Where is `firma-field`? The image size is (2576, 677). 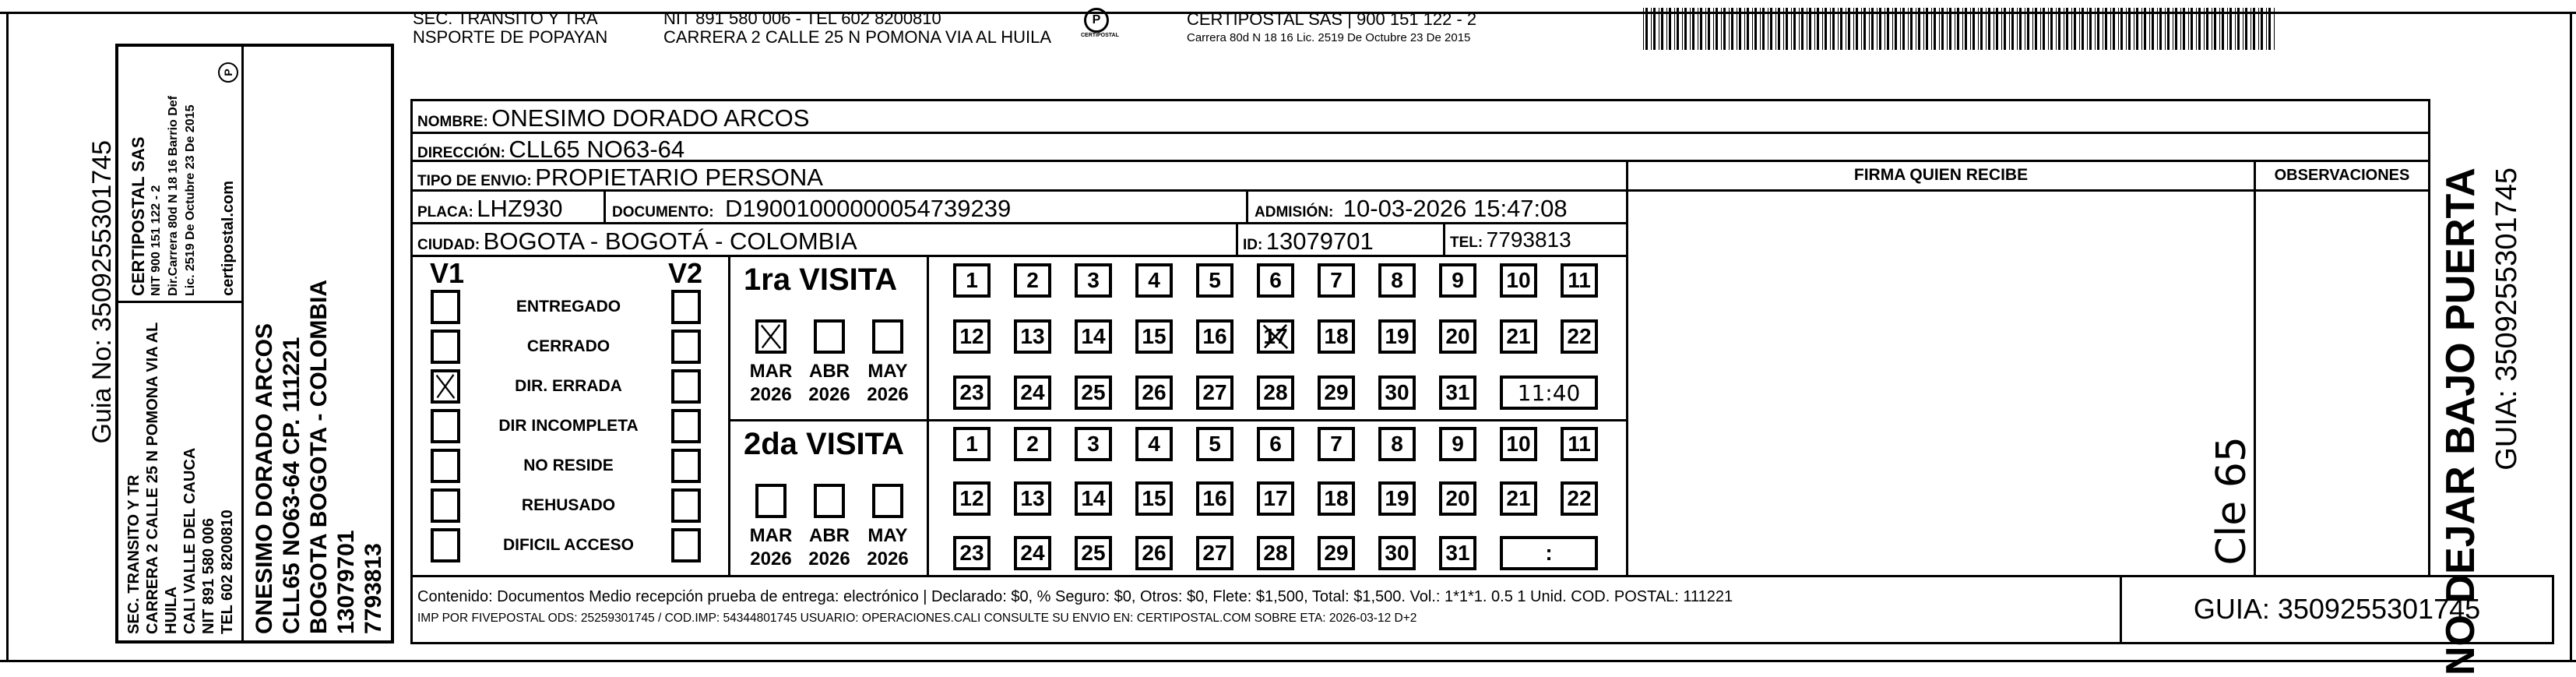 firma-field is located at coordinates (1941, 383).